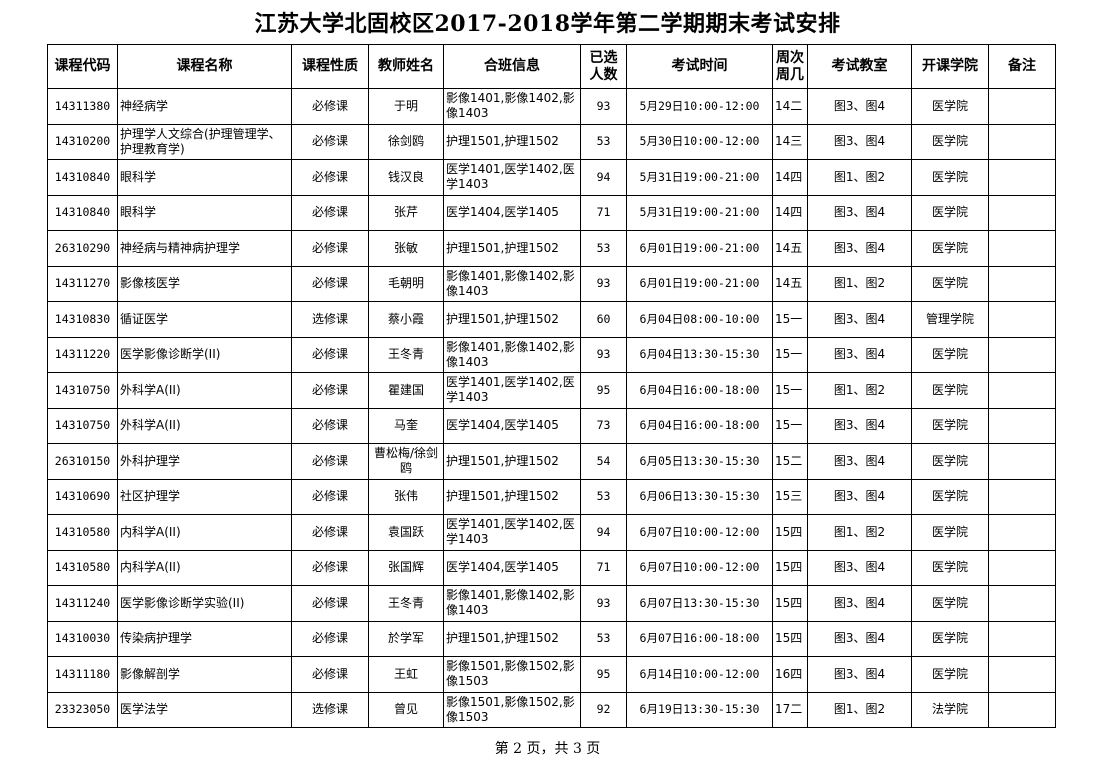 The width and height of the screenshot is (1095, 768). Describe the element at coordinates (82, 283) in the screenshot. I see `cell-course-code: 14311270` at that location.